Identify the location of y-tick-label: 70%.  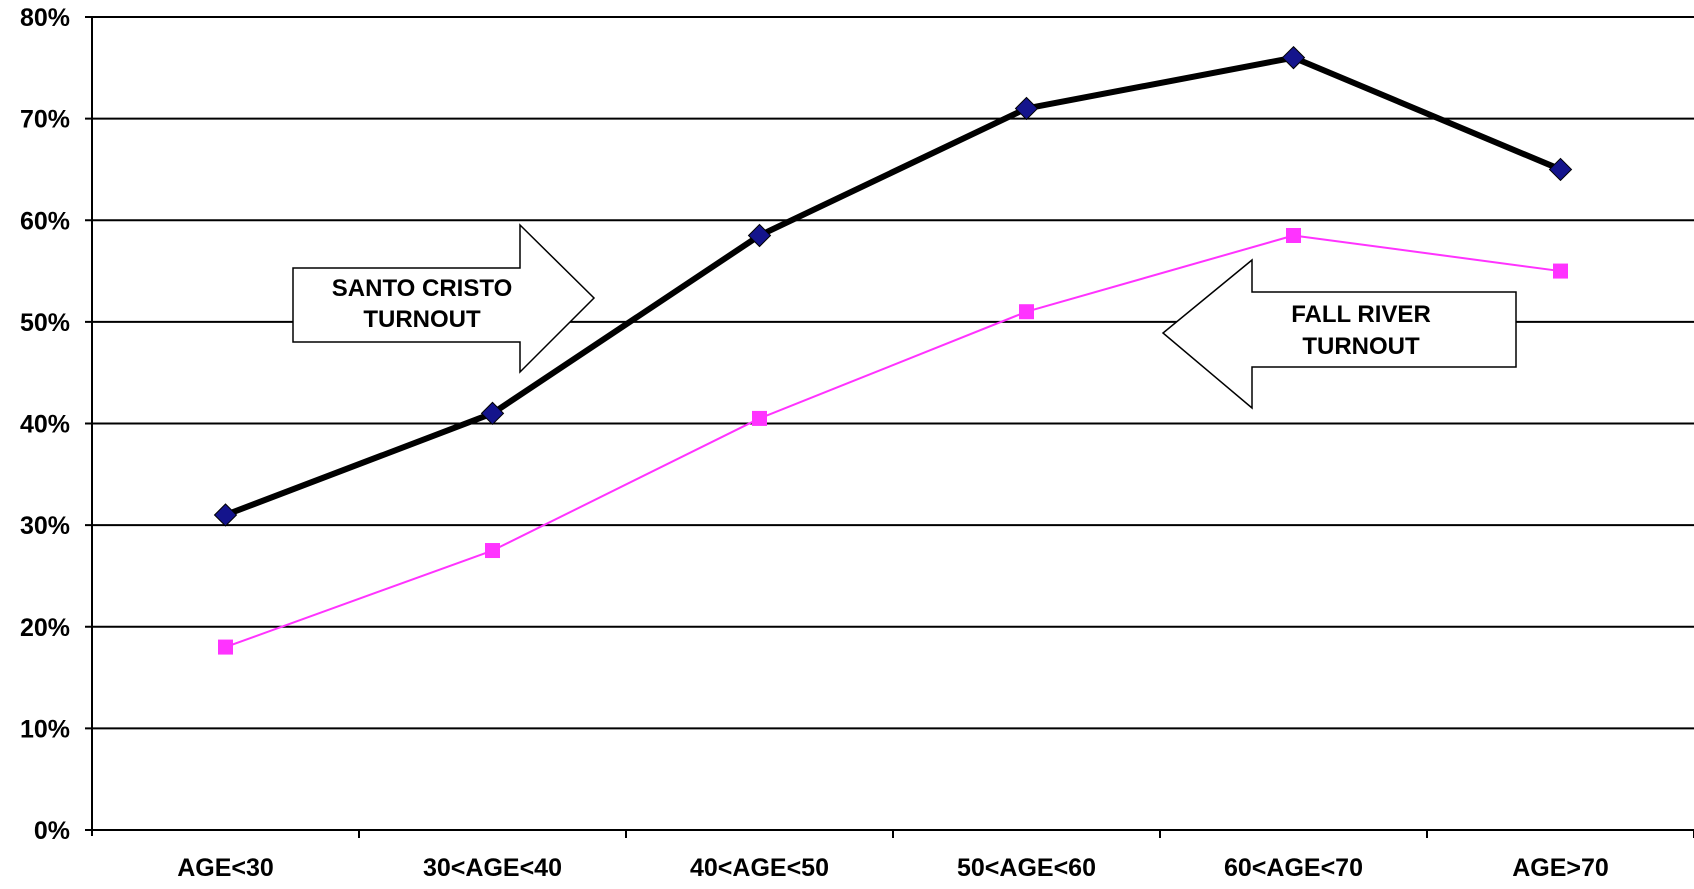
(45, 120).